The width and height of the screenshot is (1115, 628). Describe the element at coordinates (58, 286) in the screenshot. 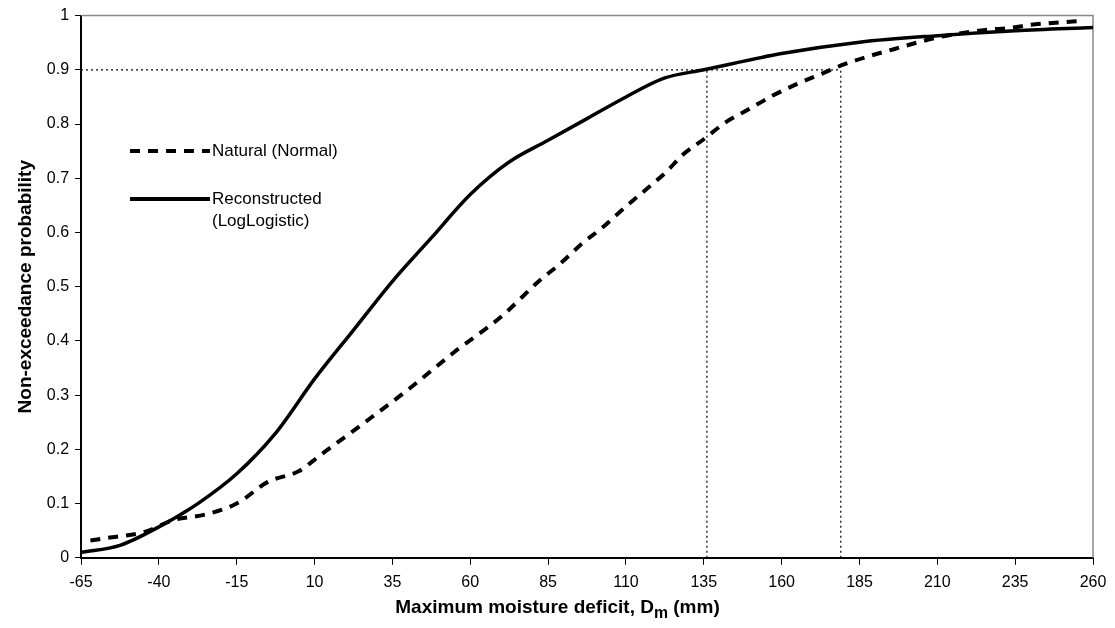

I see `y-tick-label: 0.5` at that location.